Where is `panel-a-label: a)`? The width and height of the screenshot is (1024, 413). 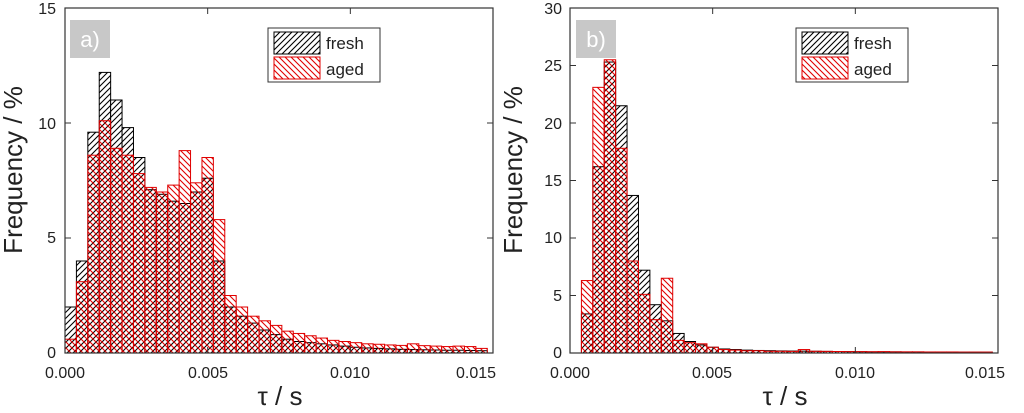 panel-a-label: a) is located at coordinates (90, 39).